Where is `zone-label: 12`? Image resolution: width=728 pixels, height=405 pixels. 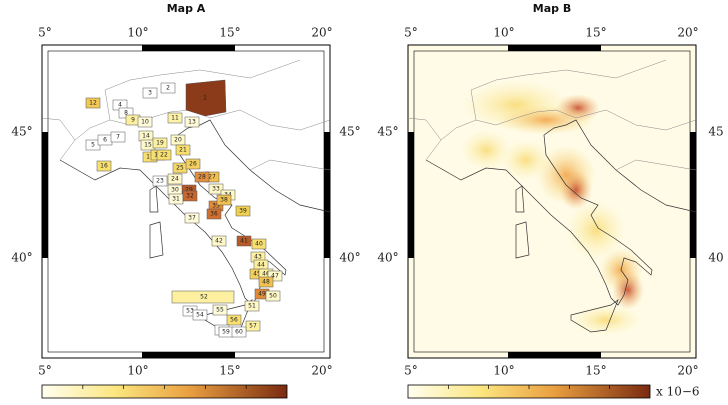
zone-label: 12 is located at coordinates (93, 103).